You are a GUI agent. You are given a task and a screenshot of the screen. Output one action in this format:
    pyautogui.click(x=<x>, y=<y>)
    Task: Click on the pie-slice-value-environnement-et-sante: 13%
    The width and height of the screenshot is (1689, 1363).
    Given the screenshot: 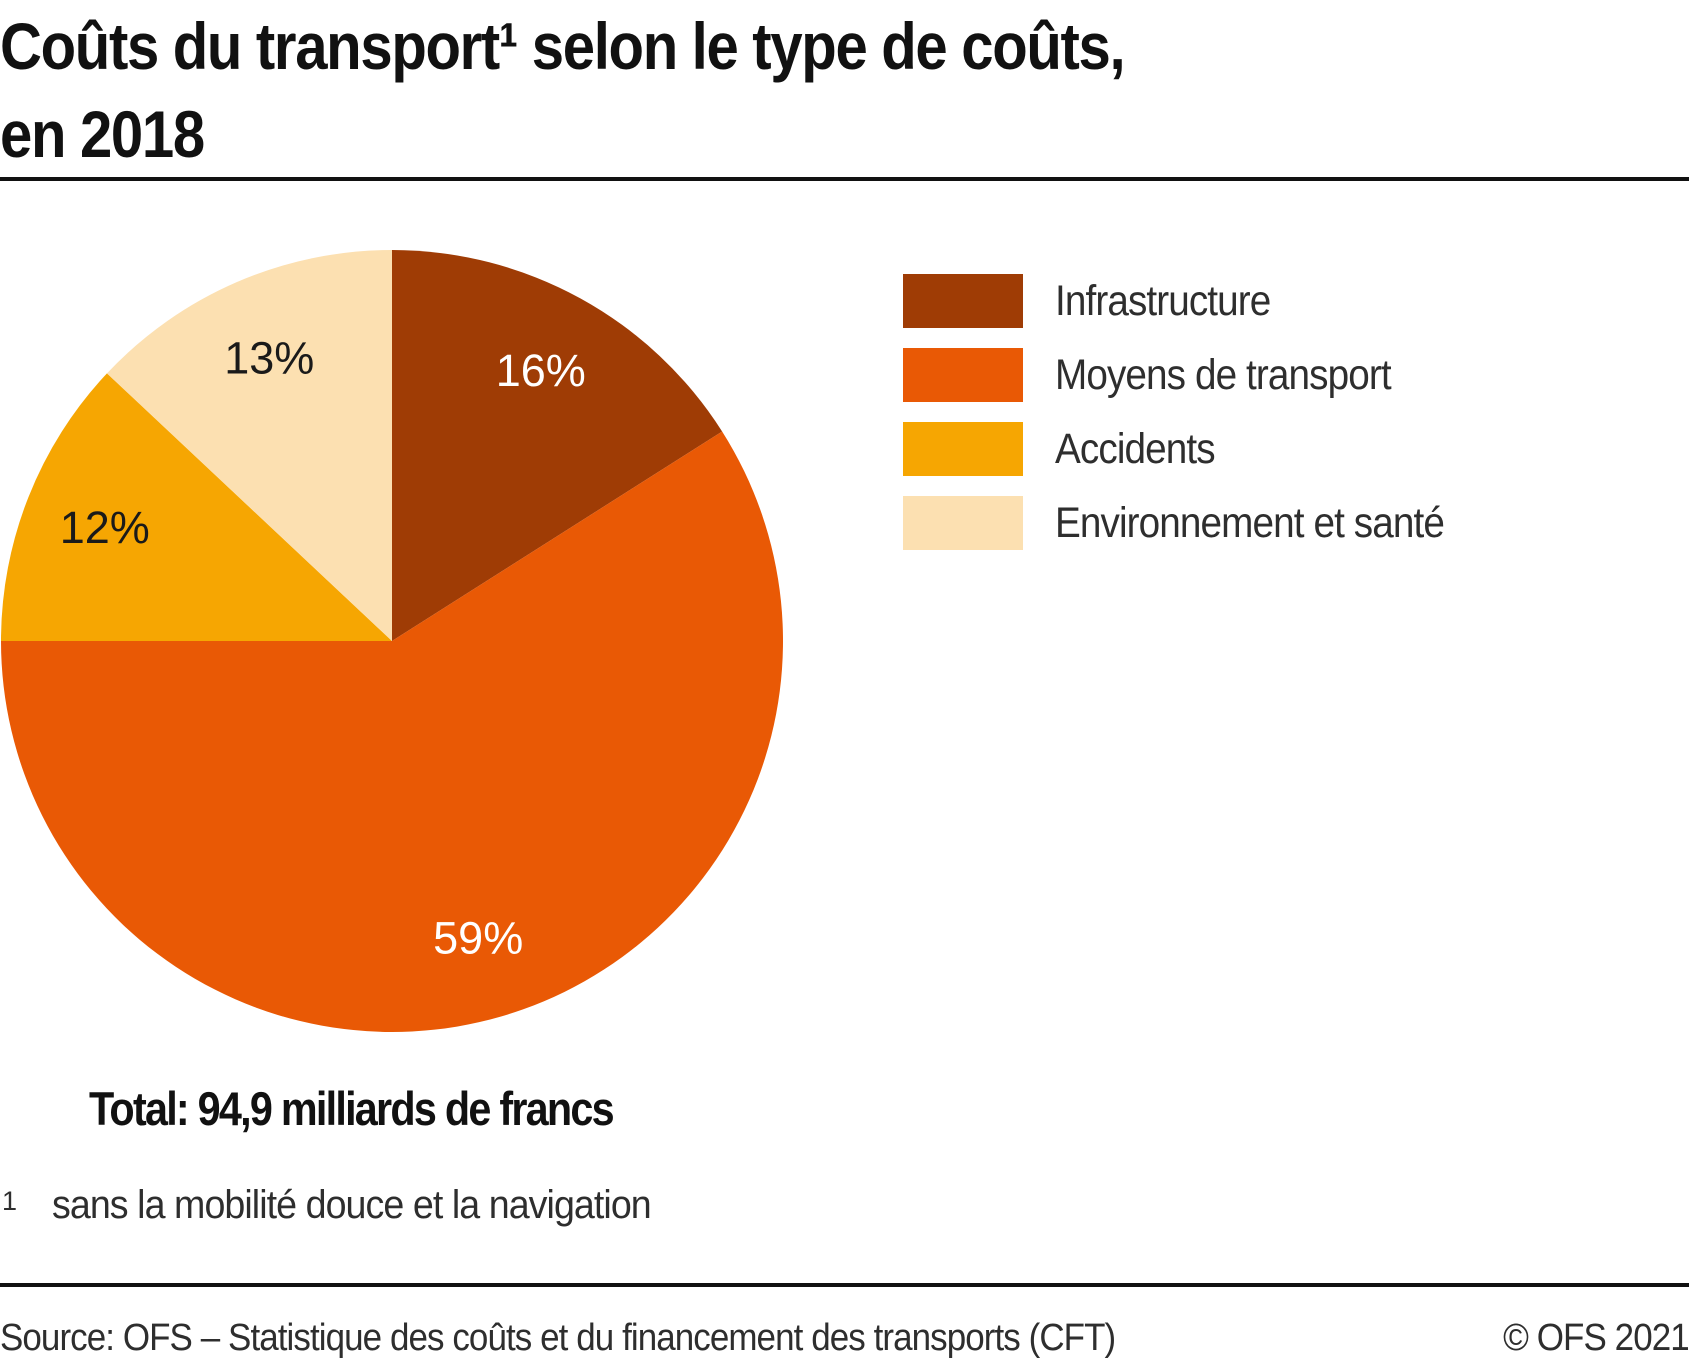 What is the action you would take?
    pyautogui.click(x=269, y=357)
    